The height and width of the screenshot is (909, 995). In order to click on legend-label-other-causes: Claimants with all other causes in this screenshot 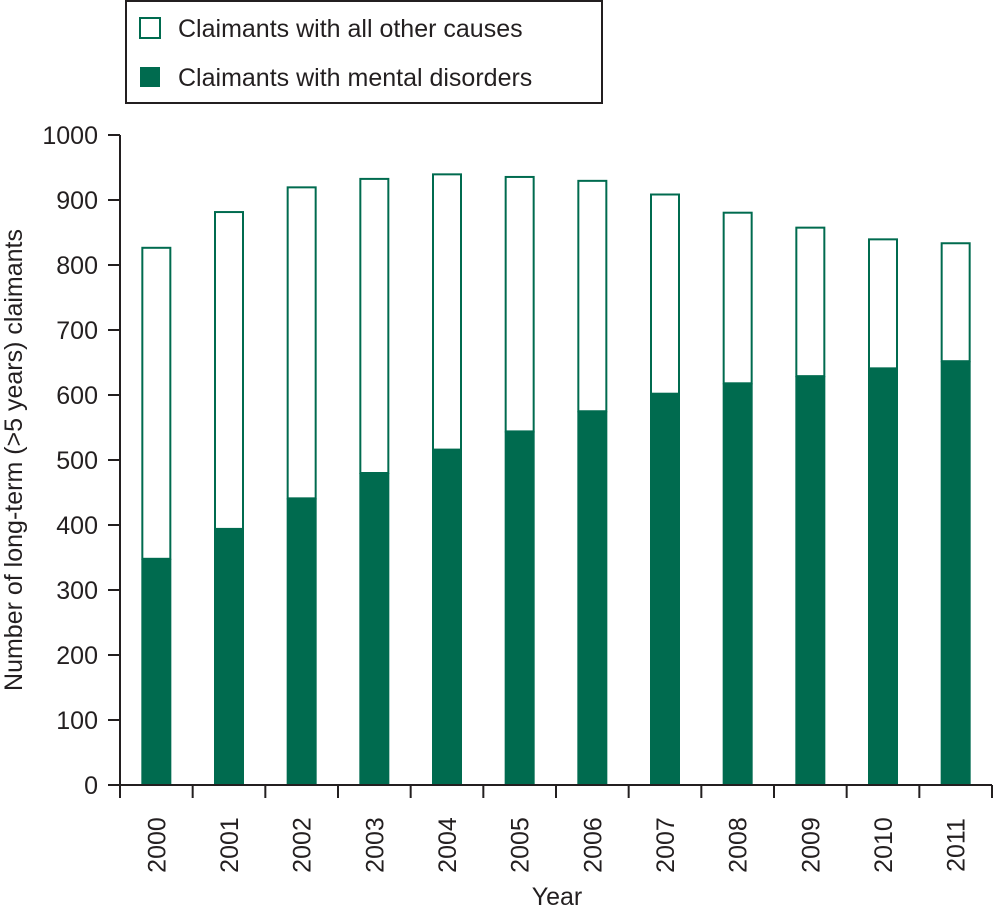, I will do `click(350, 29)`.